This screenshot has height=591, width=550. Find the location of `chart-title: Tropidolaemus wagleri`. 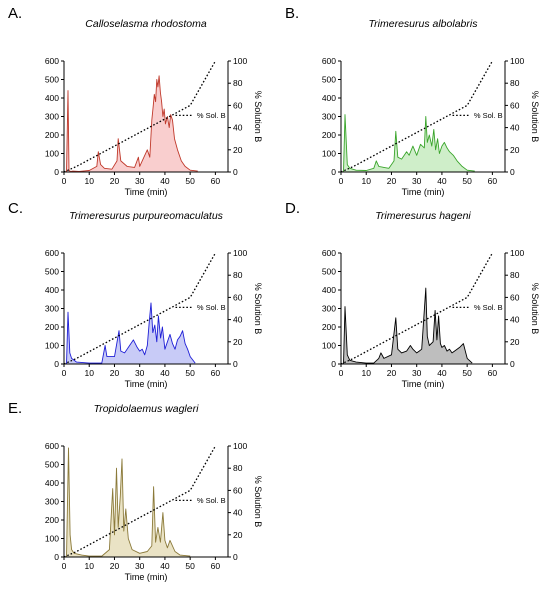

chart-title: Tropidolaemus wagleri is located at coordinates (147, 409).